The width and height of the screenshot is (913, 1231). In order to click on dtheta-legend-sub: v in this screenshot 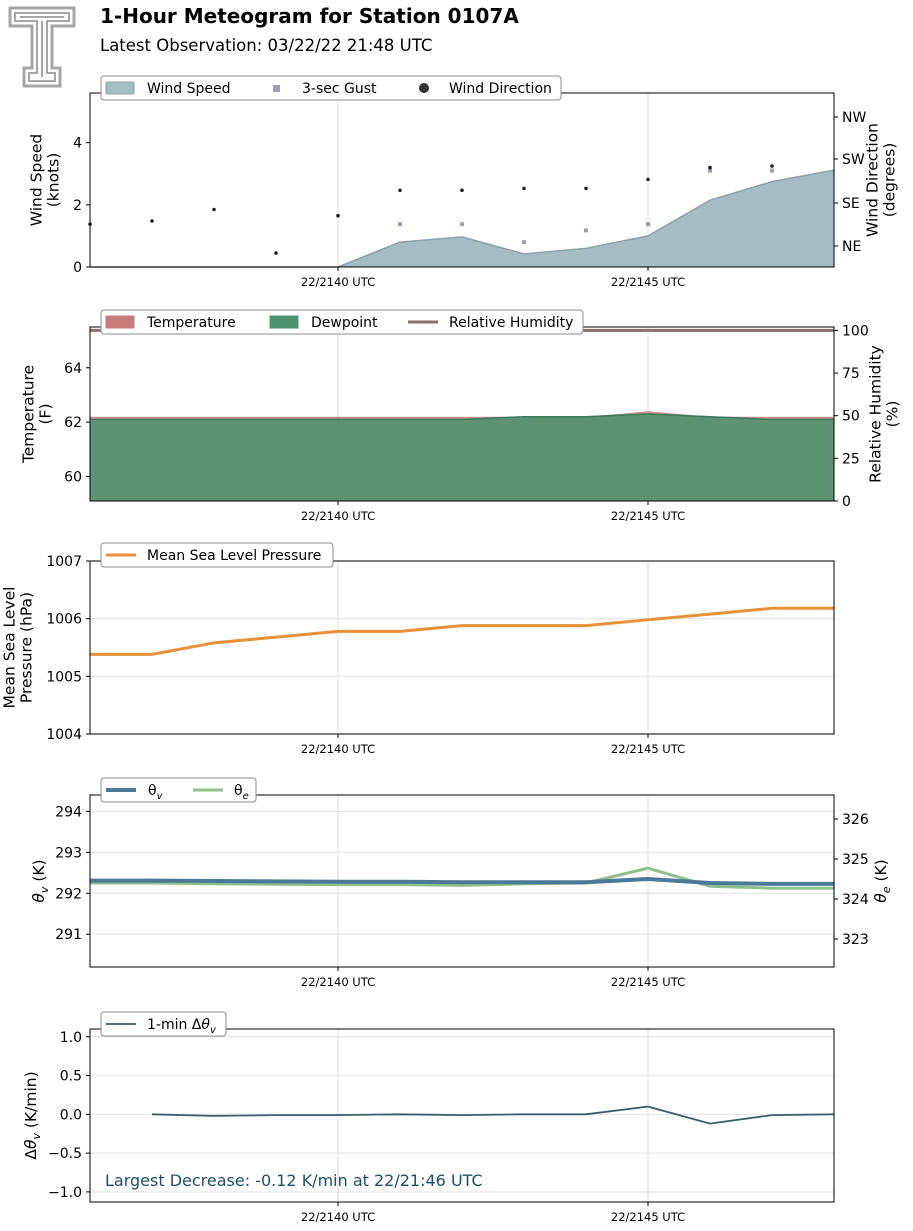, I will do `click(213, 1030)`.